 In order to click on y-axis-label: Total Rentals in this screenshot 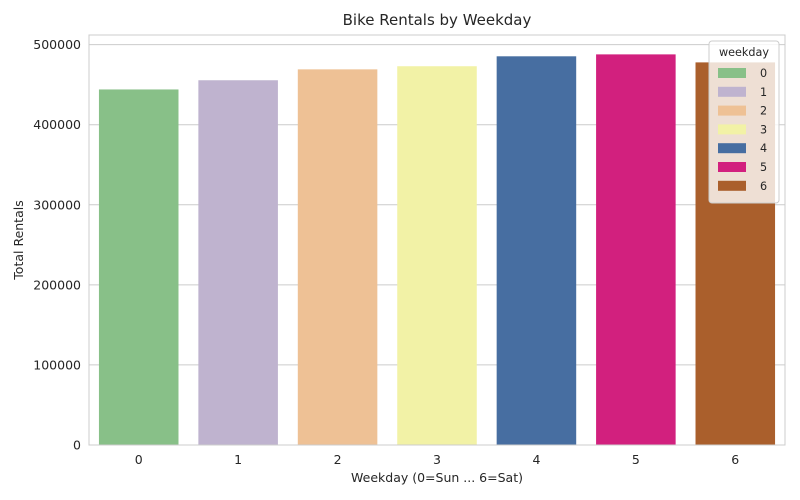, I will do `click(18, 240)`.